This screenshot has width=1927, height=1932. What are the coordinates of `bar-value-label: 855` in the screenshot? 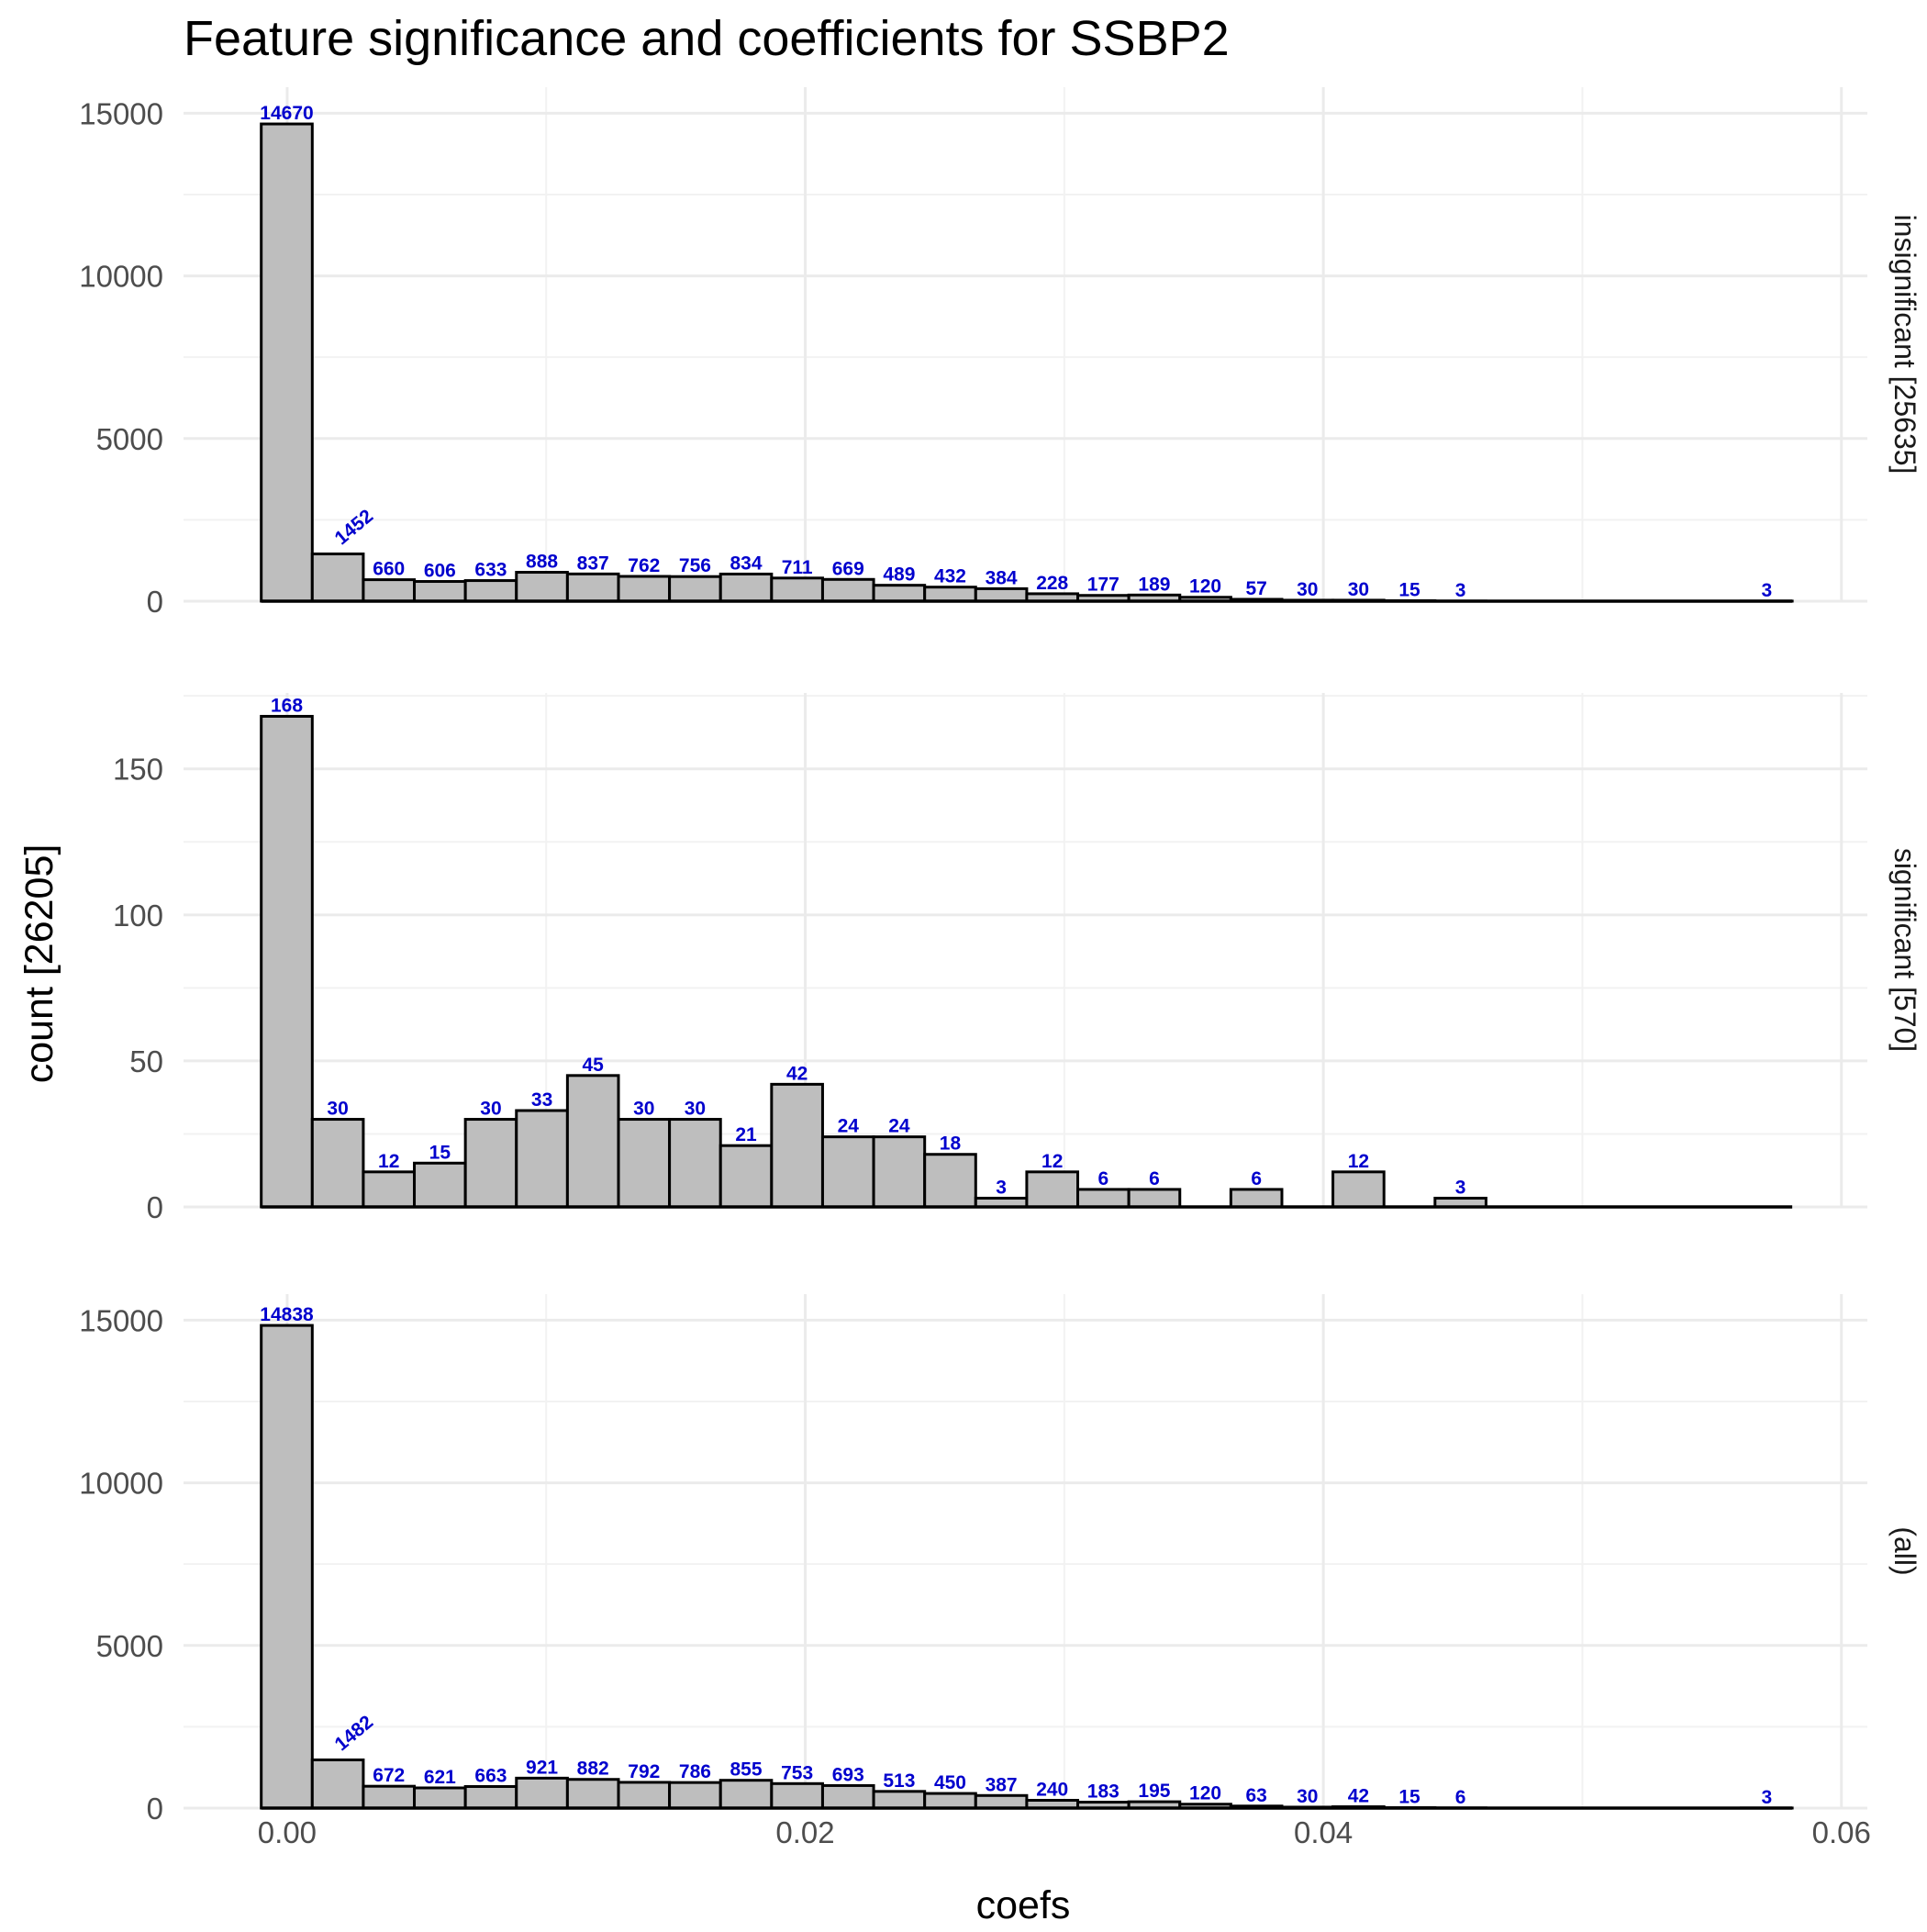 It's located at (746, 1770).